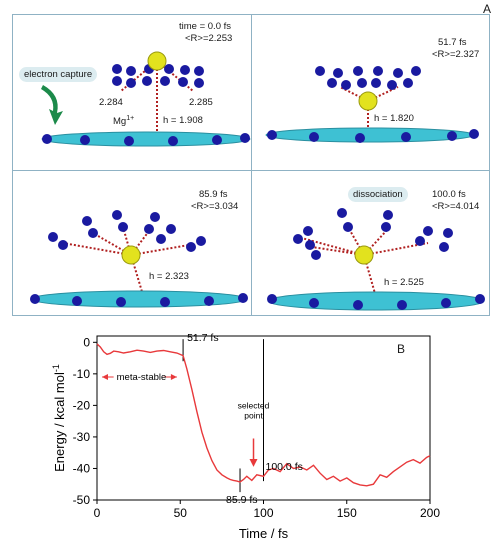 Image resolution: width=501 pixels, height=550 pixels. What do you see at coordinates (284, 467) in the screenshot?
I see `annotation-100fs: 100.0 fs` at bounding box center [284, 467].